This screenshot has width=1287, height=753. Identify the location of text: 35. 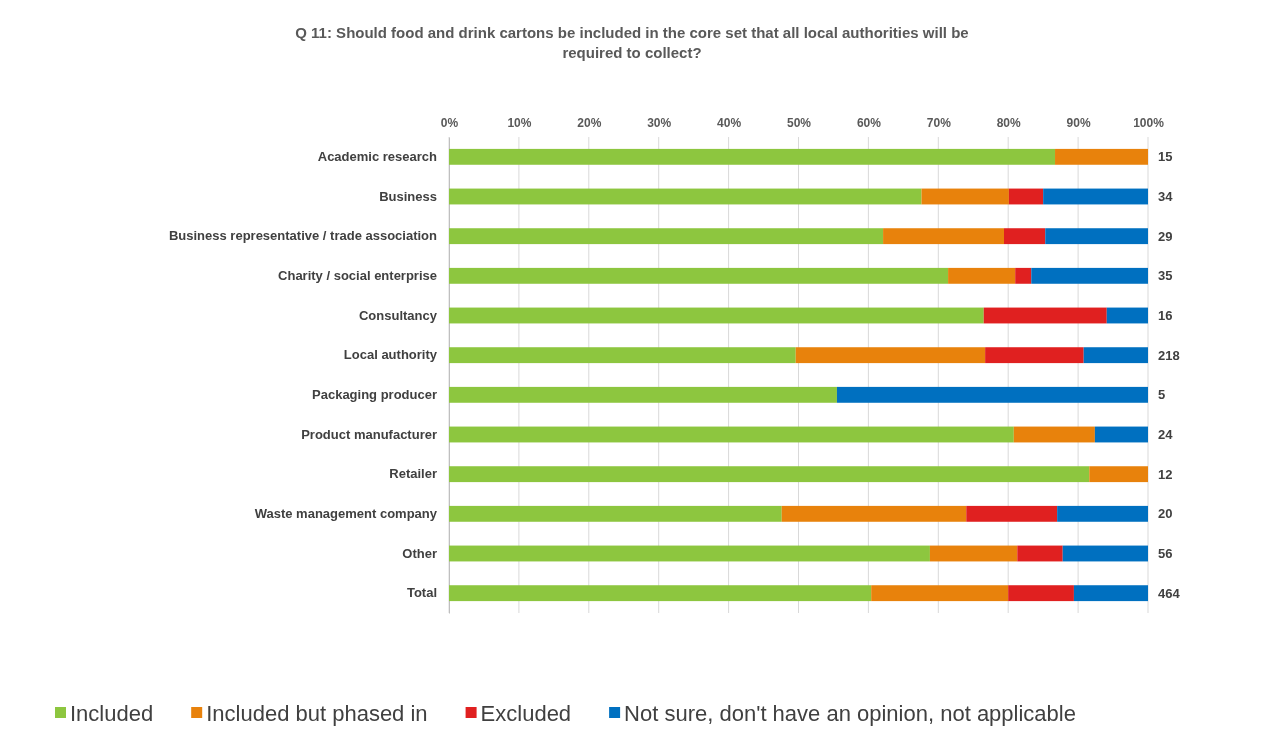
(1165, 276).